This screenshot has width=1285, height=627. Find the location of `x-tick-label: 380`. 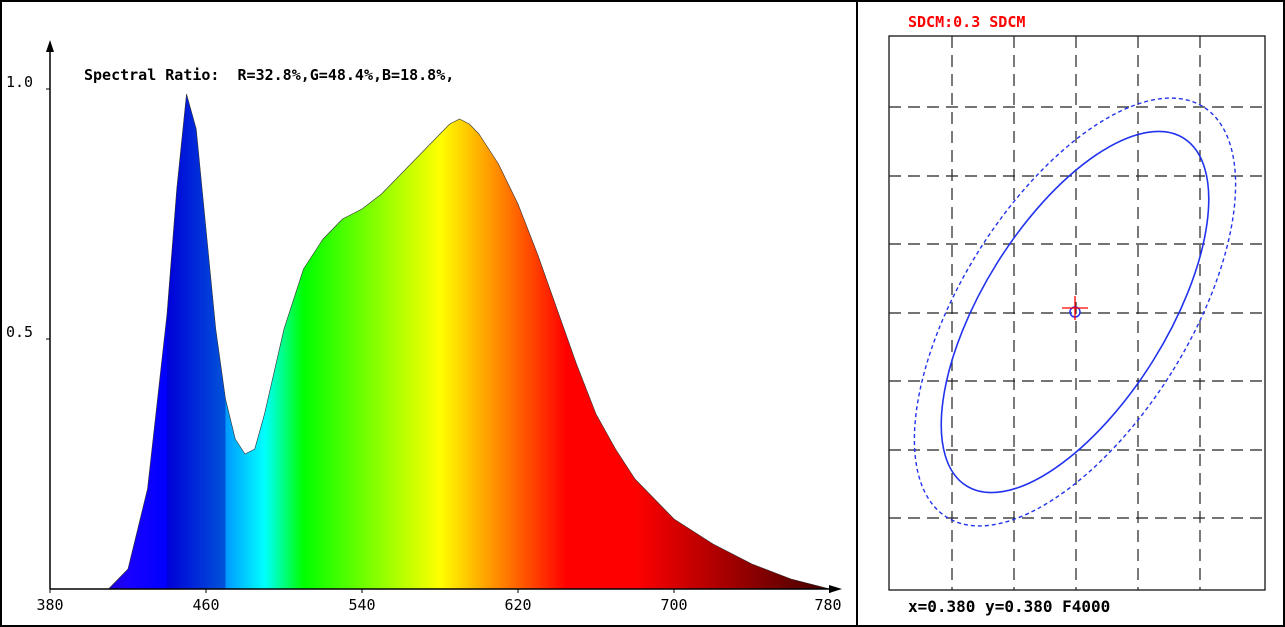

x-tick-label: 380 is located at coordinates (49, 605).